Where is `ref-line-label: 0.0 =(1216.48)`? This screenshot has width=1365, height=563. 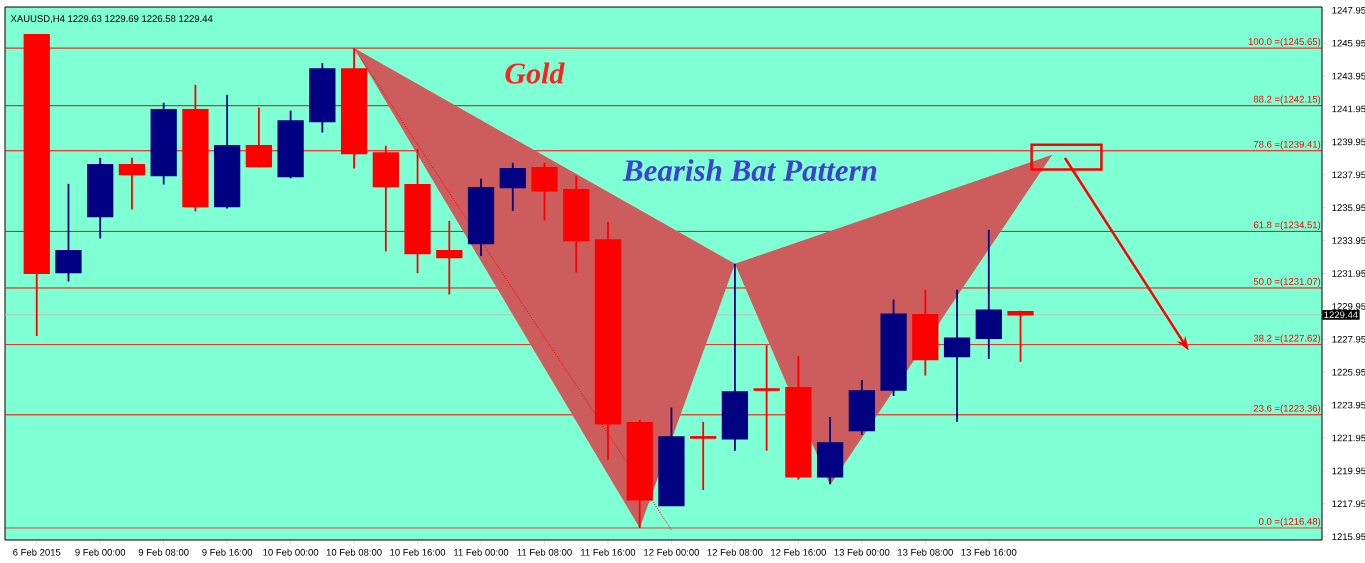 ref-line-label: 0.0 =(1216.48) is located at coordinates (1290, 522).